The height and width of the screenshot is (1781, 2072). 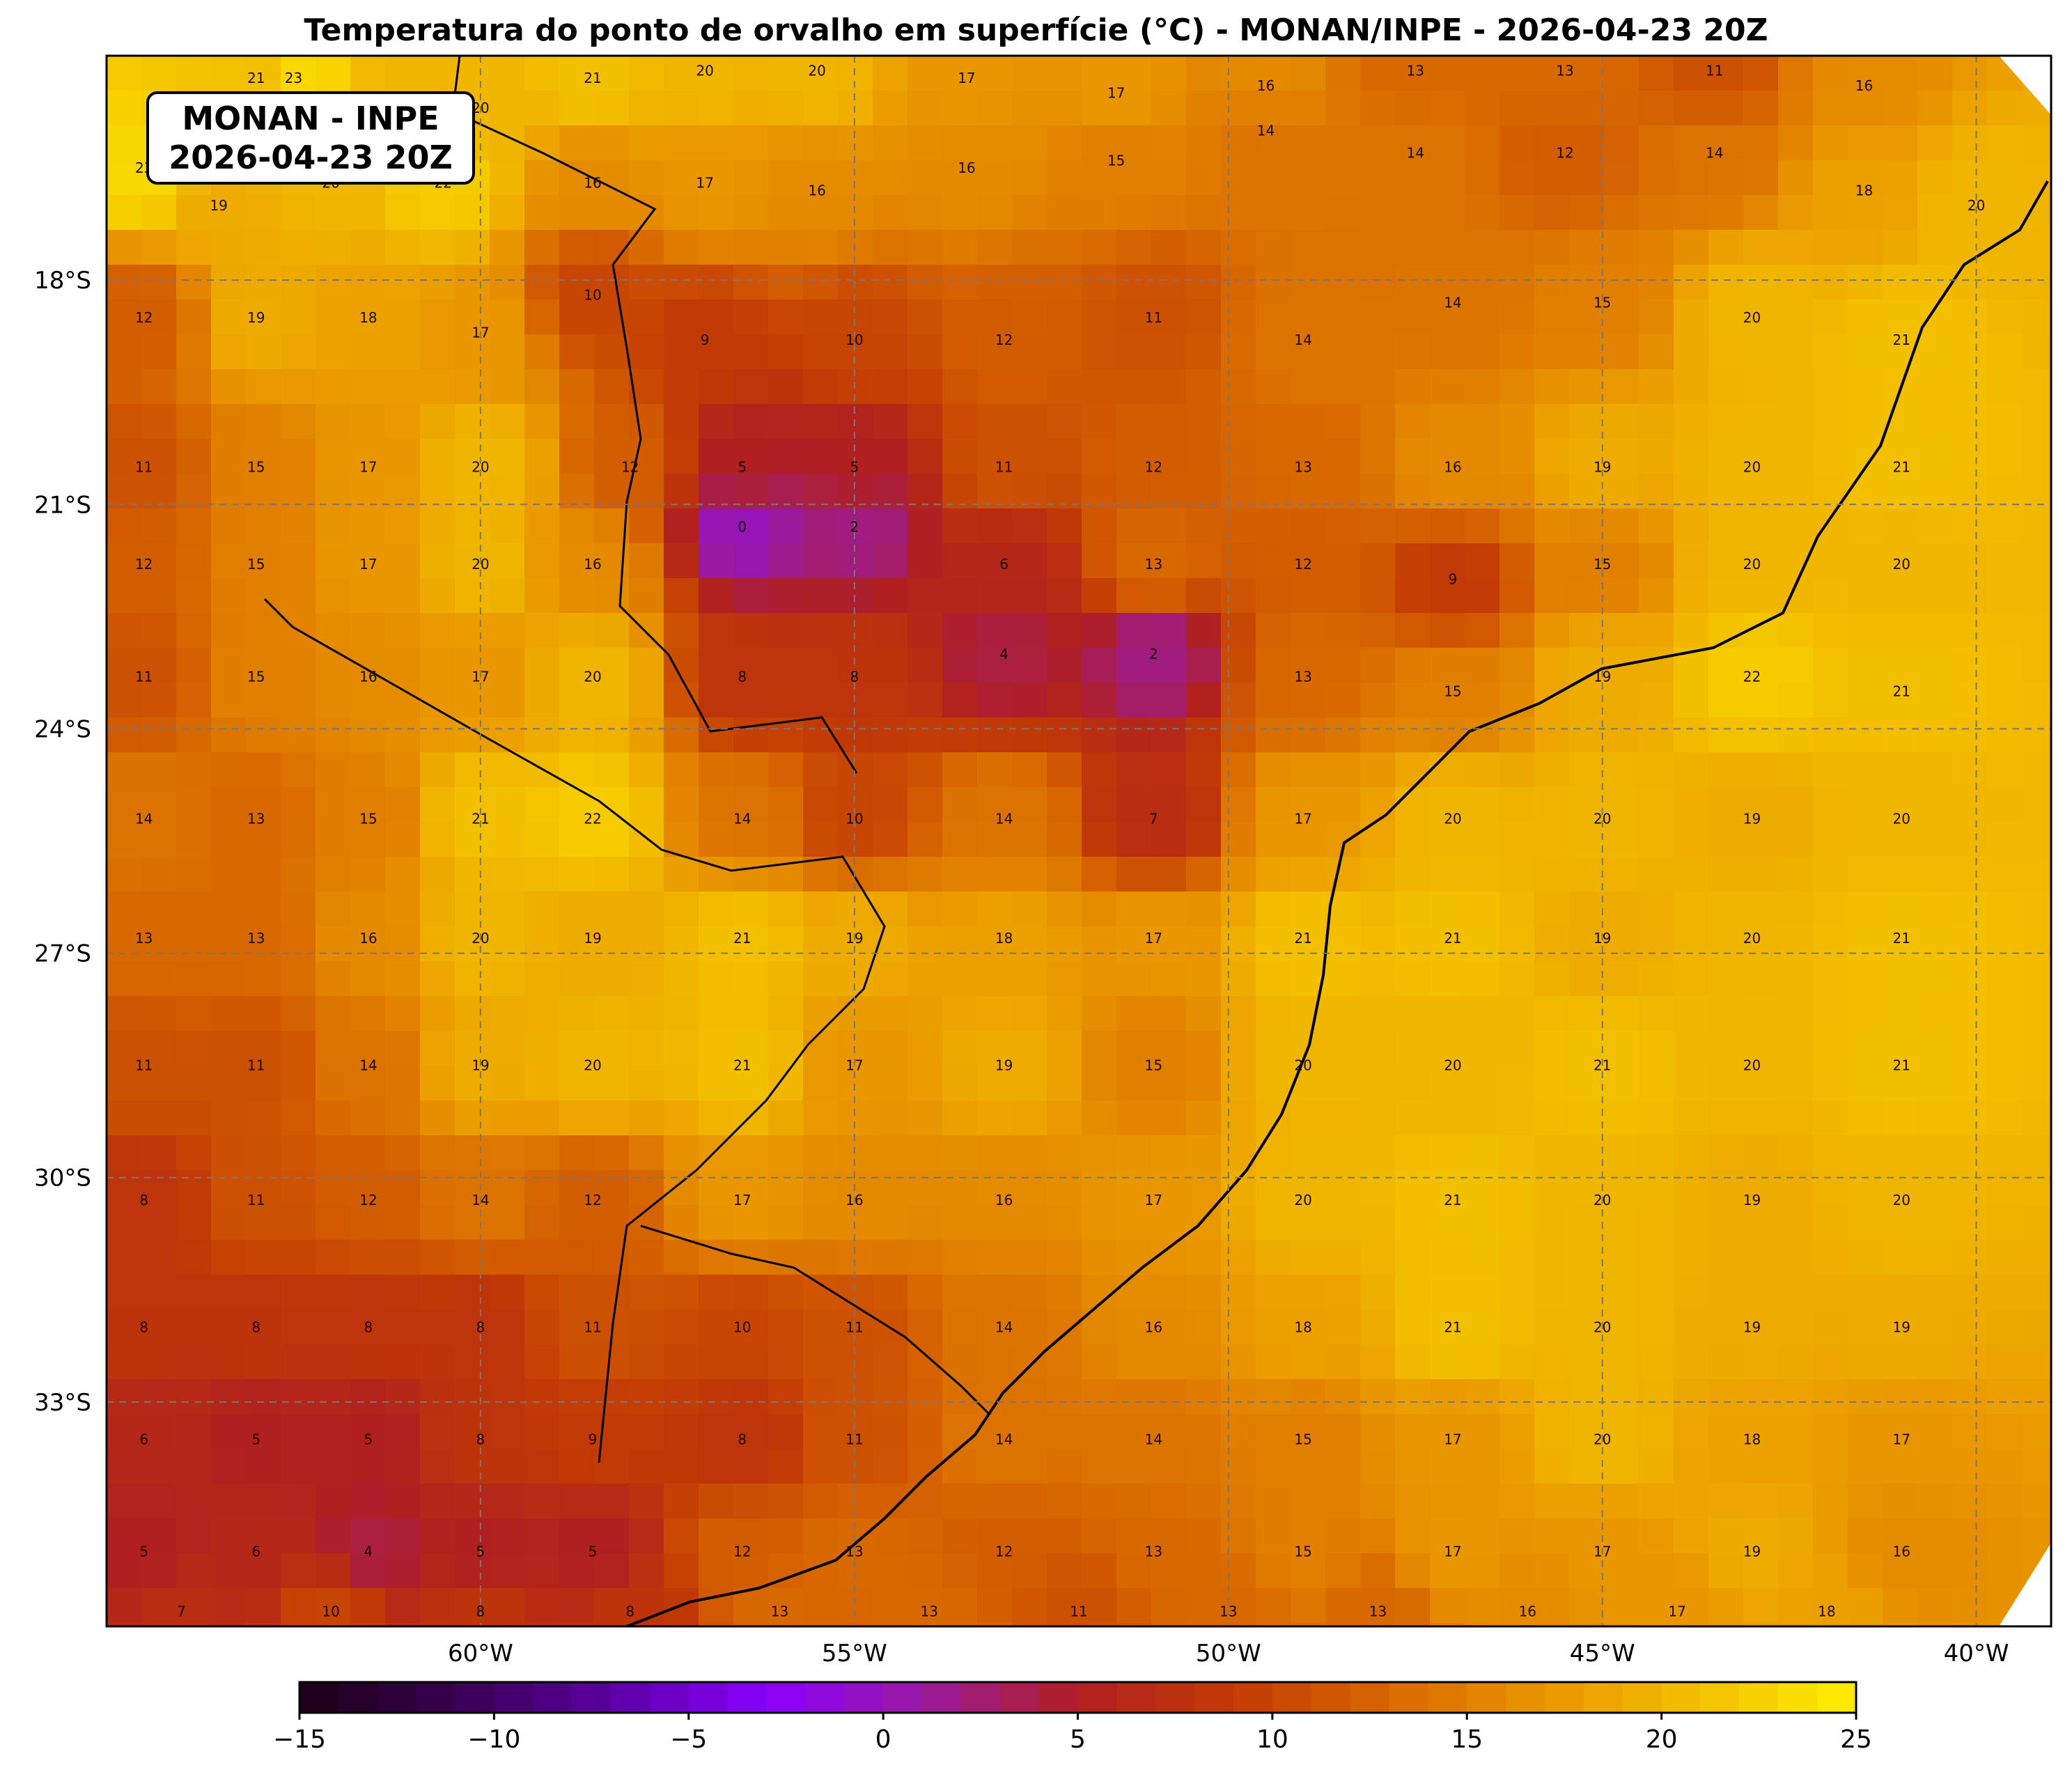 What do you see at coordinates (1452, 938) in the screenshot?
I see `dewpoint-value-label: 21` at bounding box center [1452, 938].